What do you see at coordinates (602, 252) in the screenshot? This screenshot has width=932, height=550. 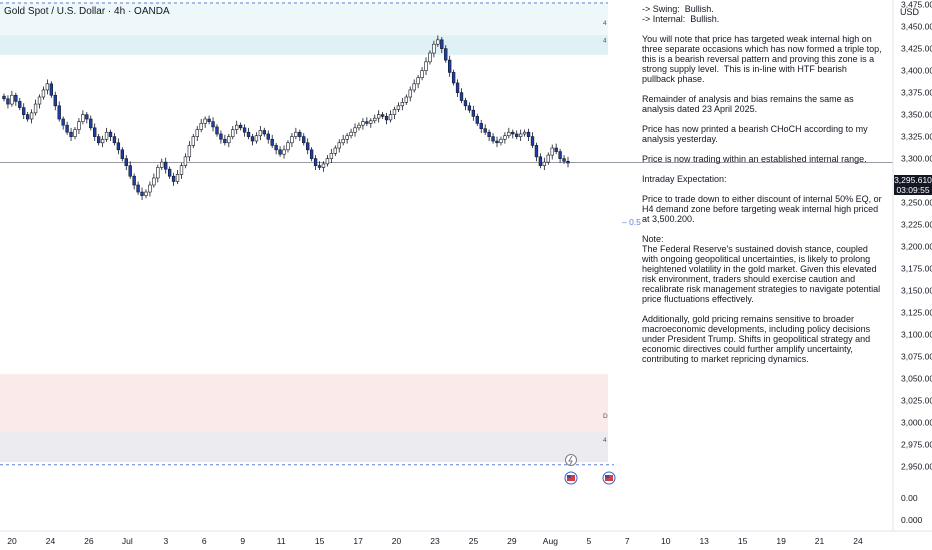 I see `annotation-marks: – 0.5 4 4 D 4` at bounding box center [602, 252].